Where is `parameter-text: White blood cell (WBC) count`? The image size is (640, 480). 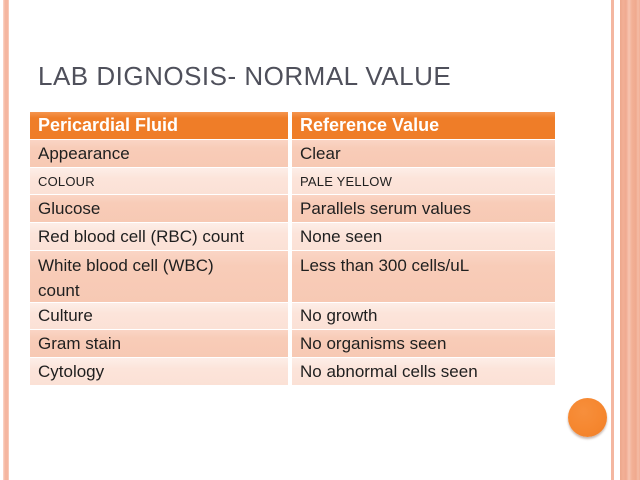
parameter-text: White blood cell (WBC) count is located at coordinates (126, 278).